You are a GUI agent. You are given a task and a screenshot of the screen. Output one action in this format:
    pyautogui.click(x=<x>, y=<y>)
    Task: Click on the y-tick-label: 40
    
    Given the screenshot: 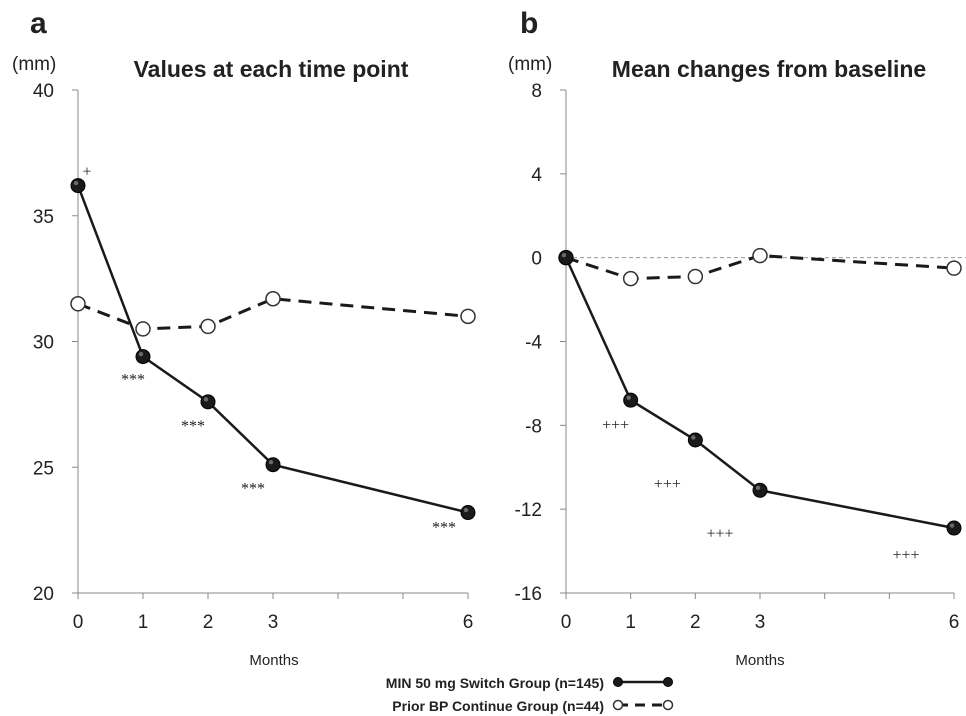 What is the action you would take?
    pyautogui.click(x=43, y=91)
    